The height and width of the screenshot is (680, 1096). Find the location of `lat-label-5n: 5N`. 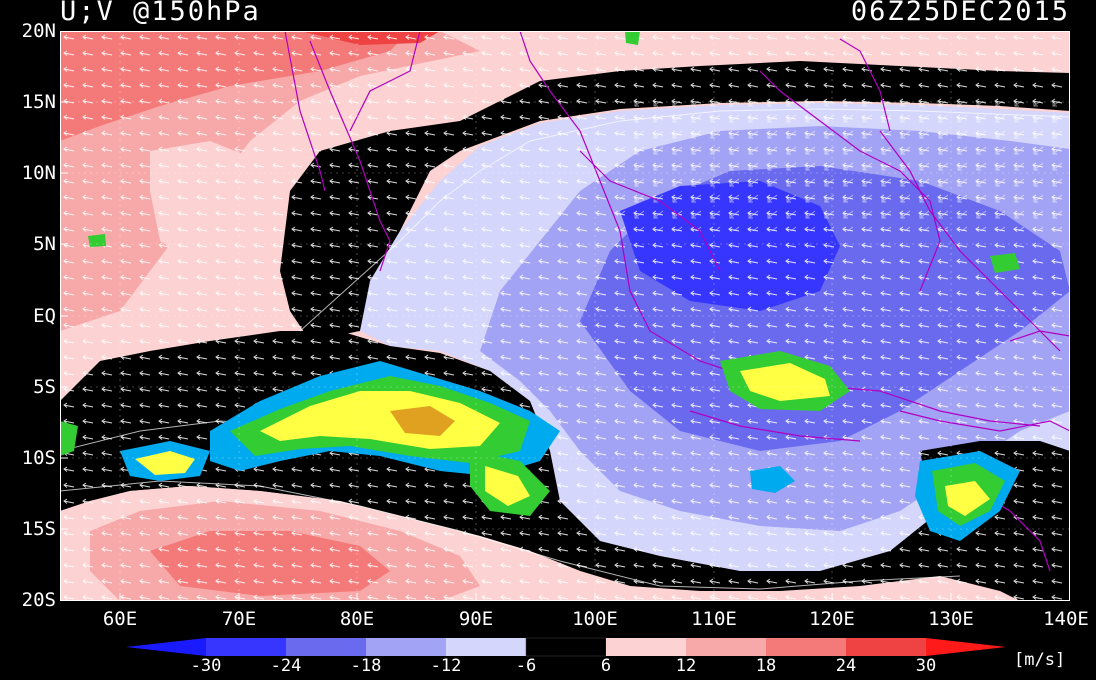

lat-label-5n: 5N is located at coordinates (44, 244).